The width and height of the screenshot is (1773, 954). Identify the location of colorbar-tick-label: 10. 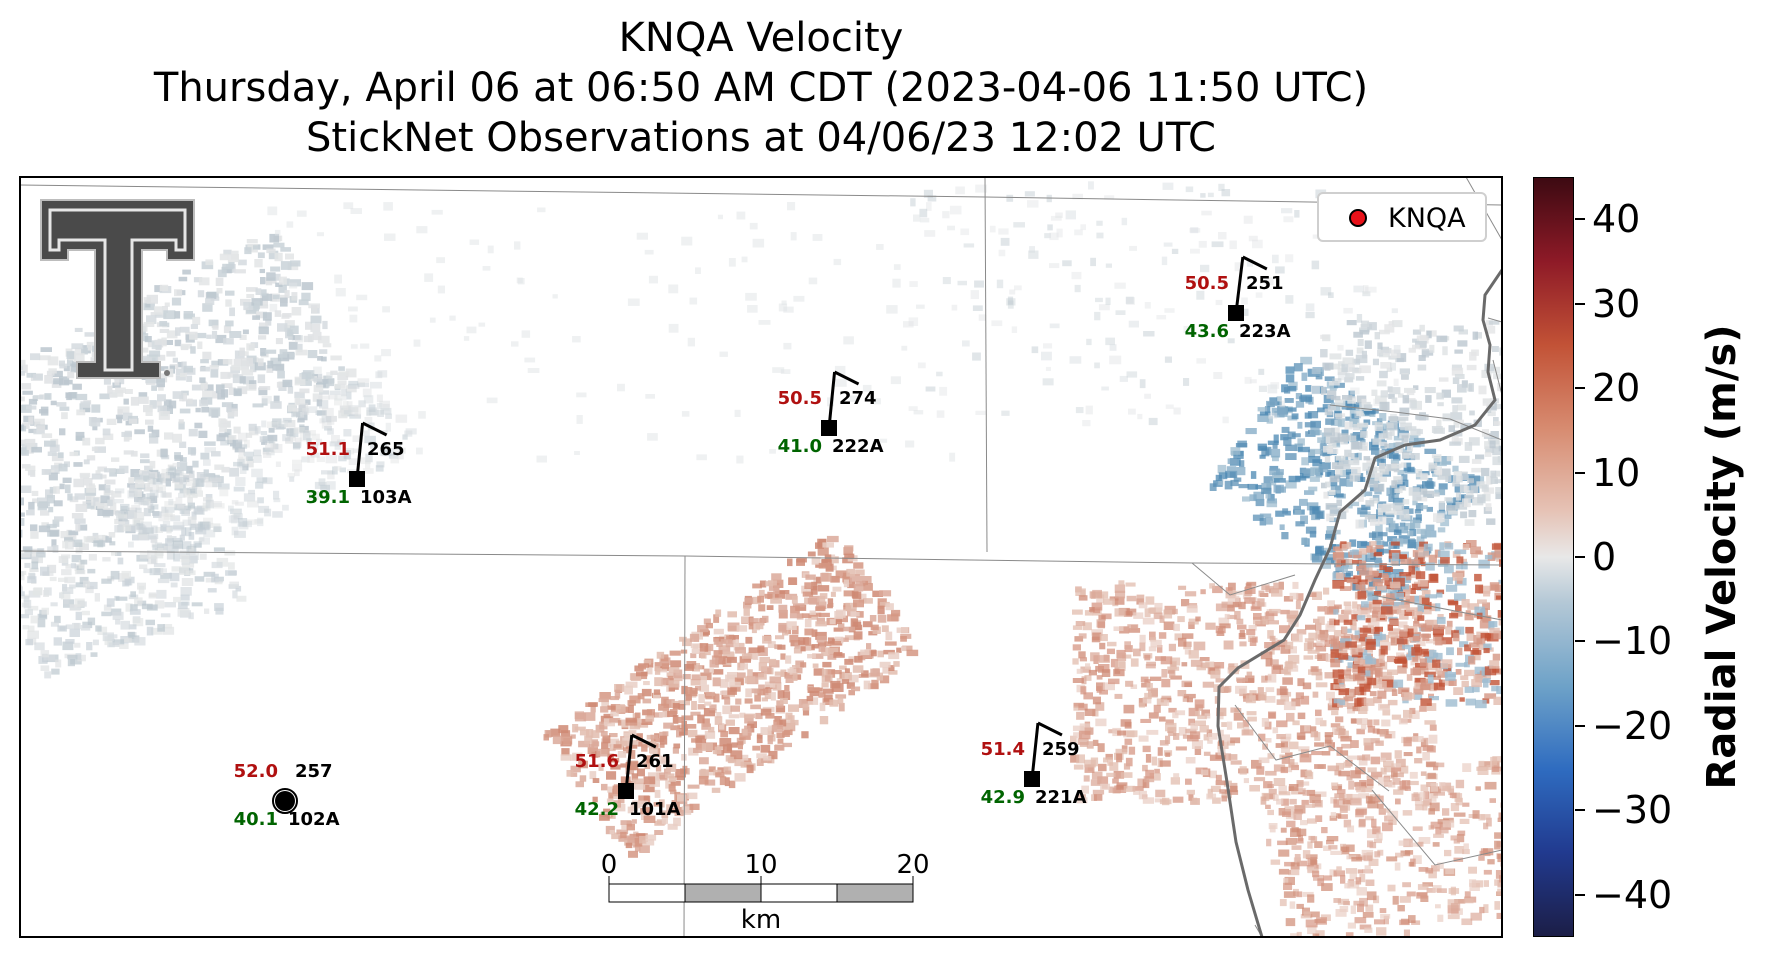
(1616, 472).